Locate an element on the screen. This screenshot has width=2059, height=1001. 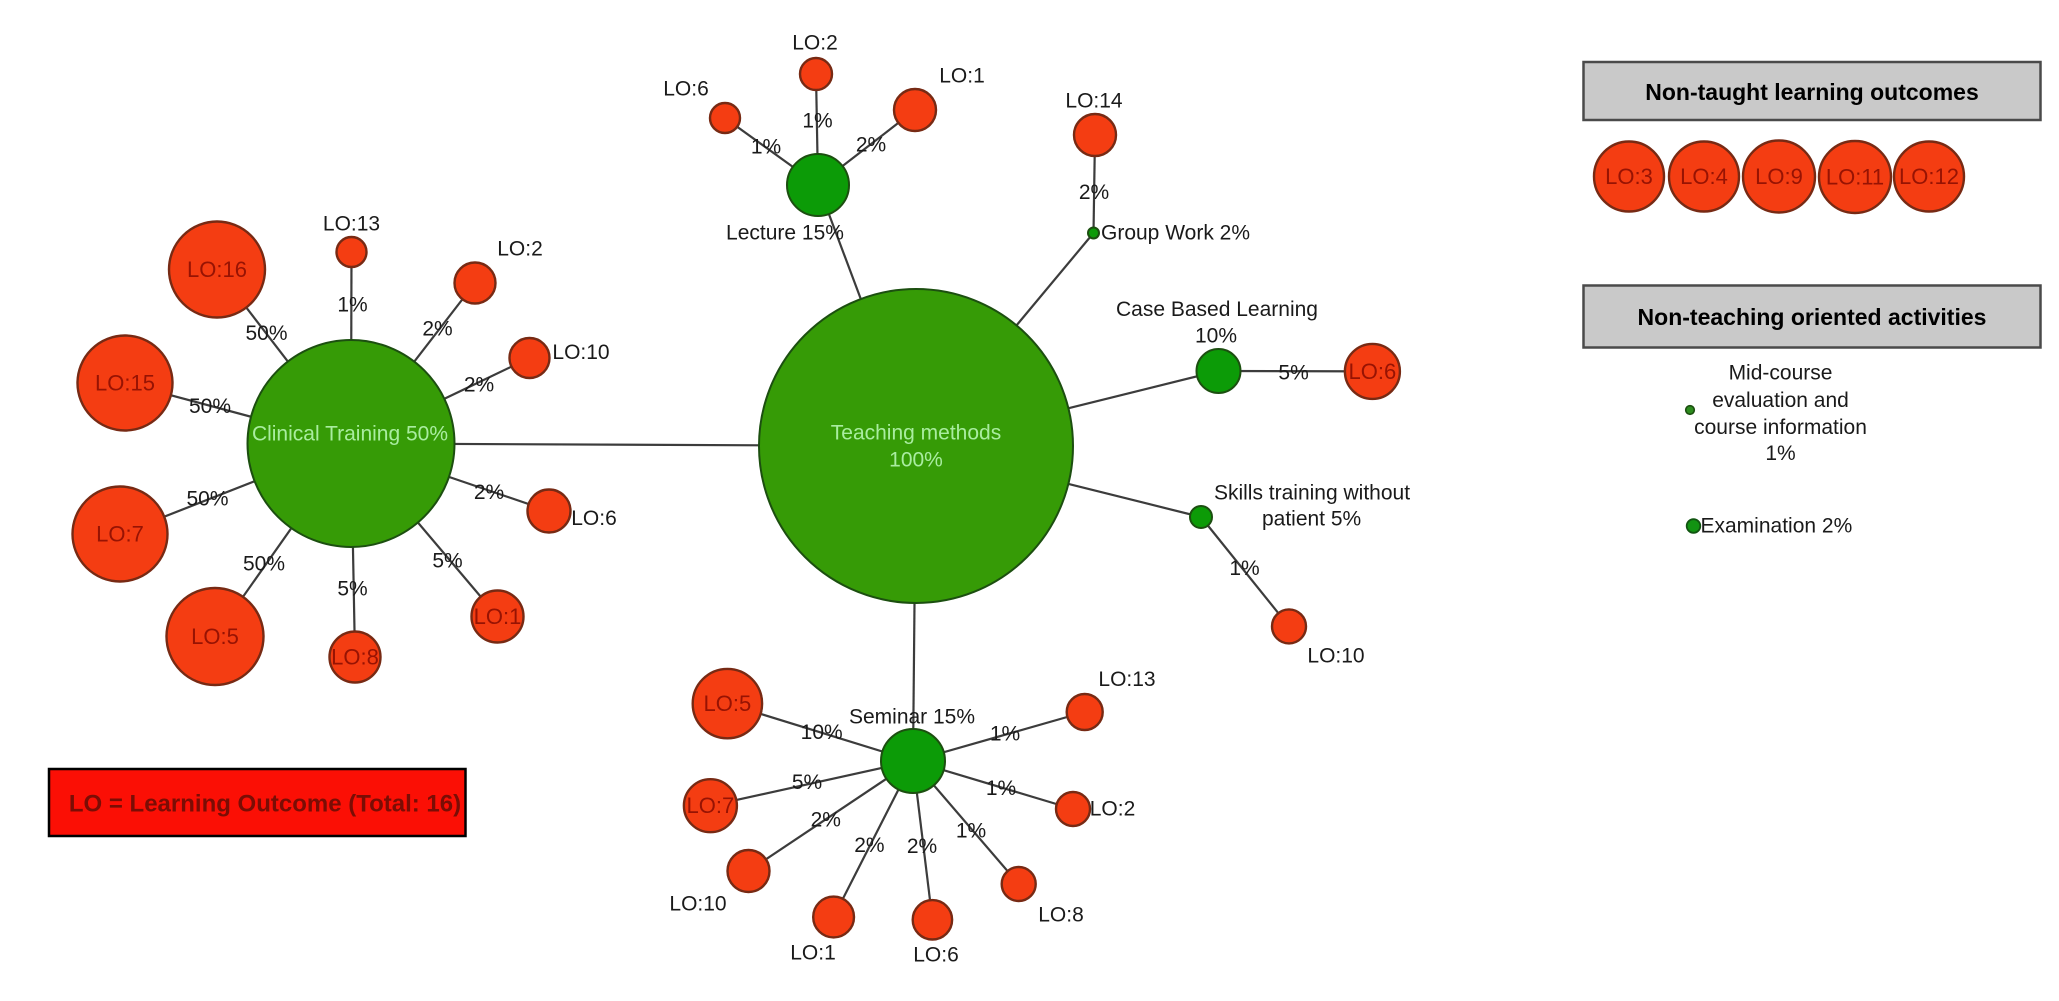
svg-text: Skills training without is located at coordinates (1312, 493).